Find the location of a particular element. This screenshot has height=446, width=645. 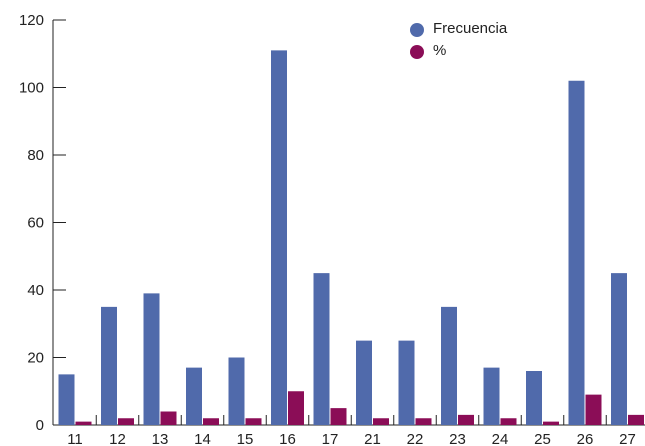

y-tick-label: 60 is located at coordinates (35, 223).